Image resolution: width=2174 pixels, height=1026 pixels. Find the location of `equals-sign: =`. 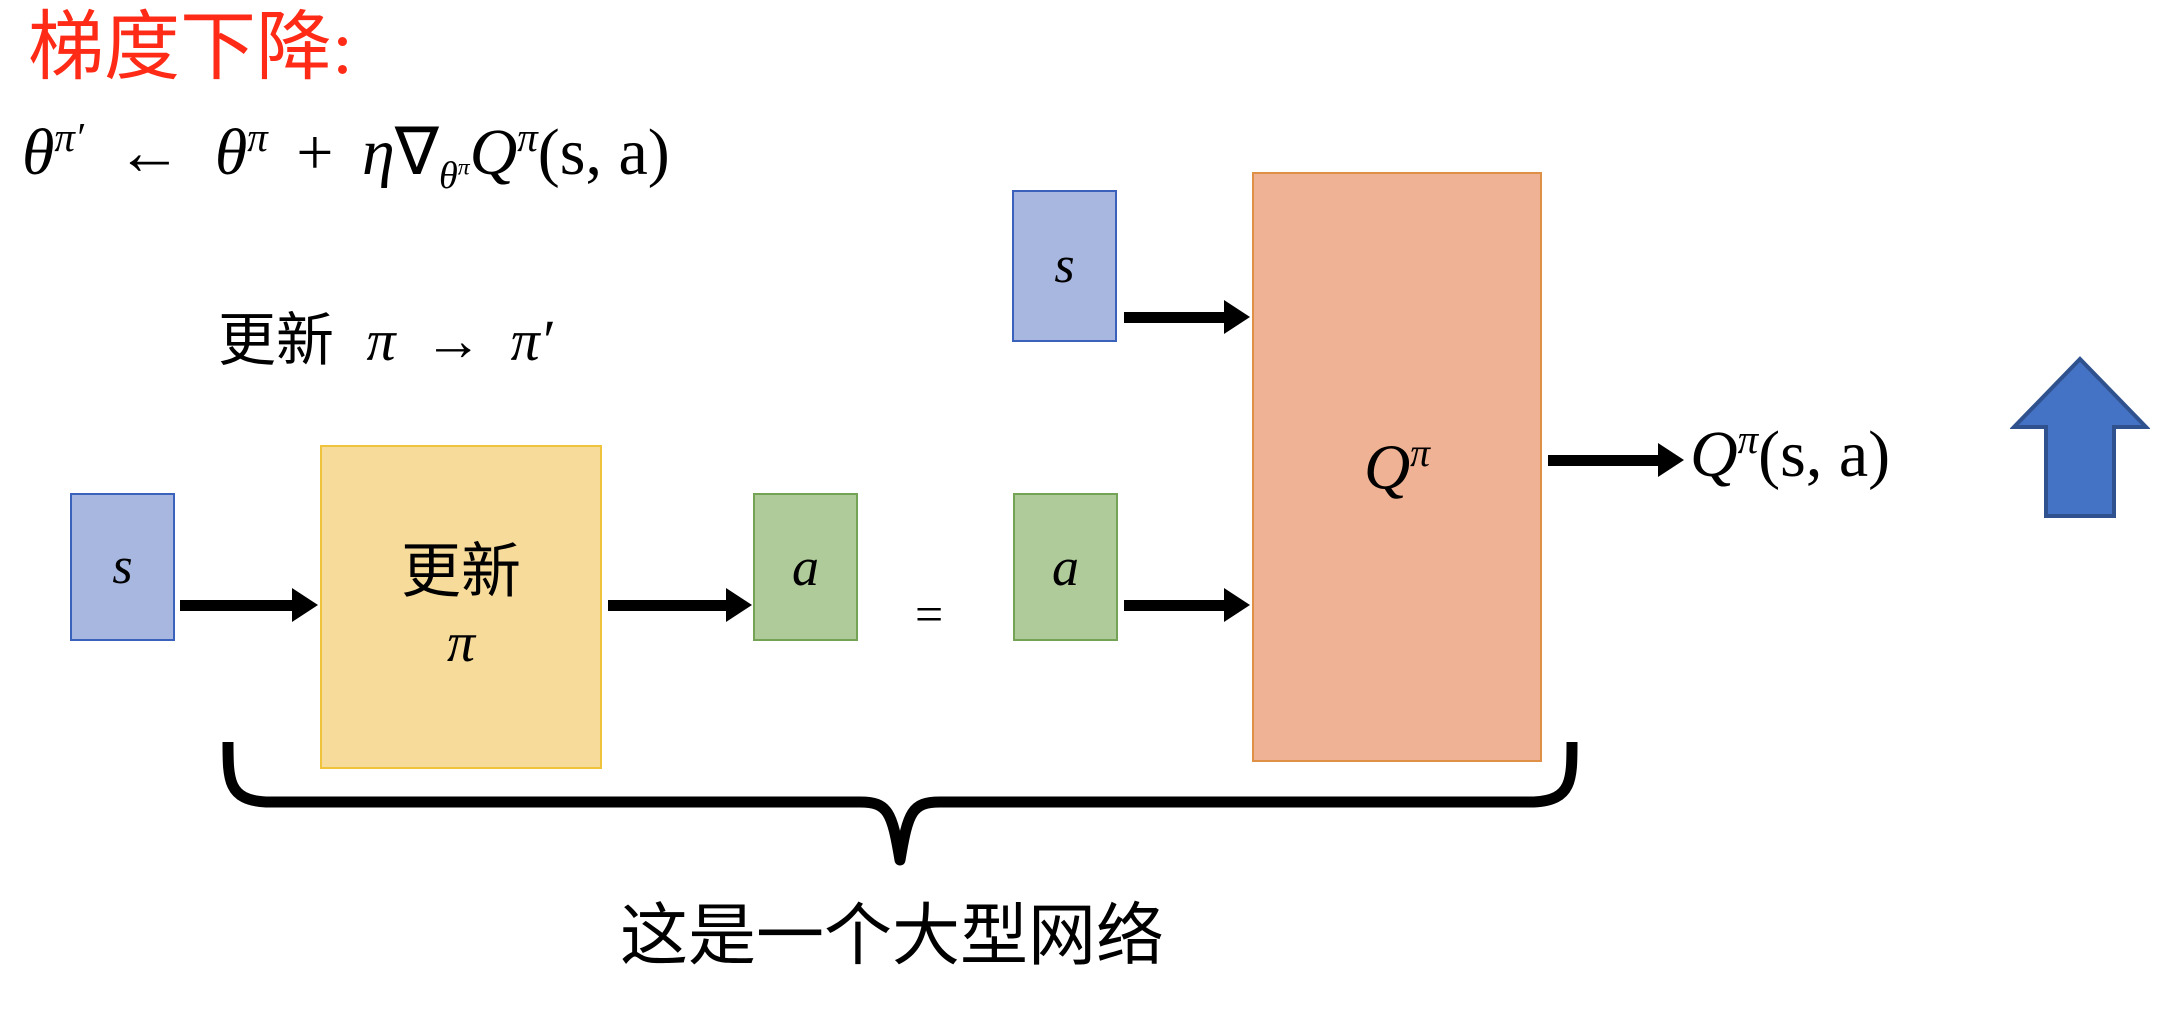

equals-sign: = is located at coordinates (929, 614).